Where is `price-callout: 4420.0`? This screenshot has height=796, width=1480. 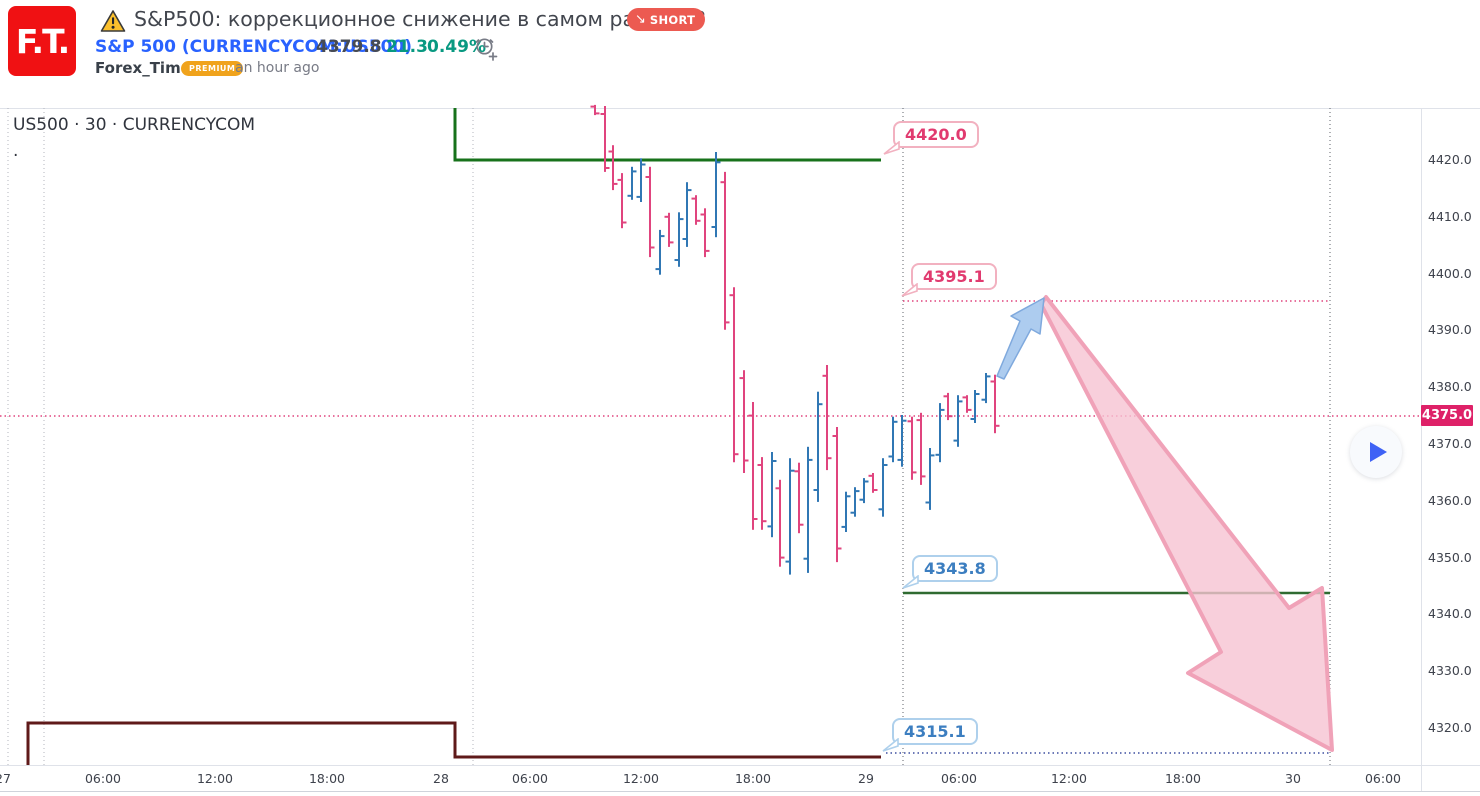
price-callout: 4420.0 is located at coordinates (931, 138).